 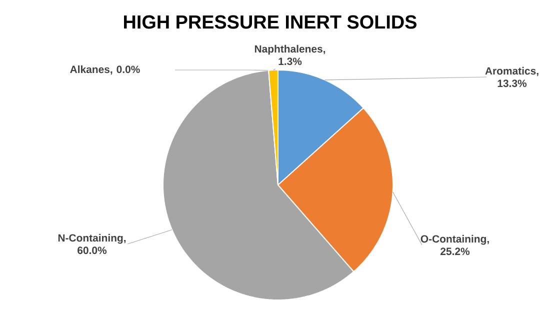 I want to click on category-label: Alkanes, so click(x=90, y=69).